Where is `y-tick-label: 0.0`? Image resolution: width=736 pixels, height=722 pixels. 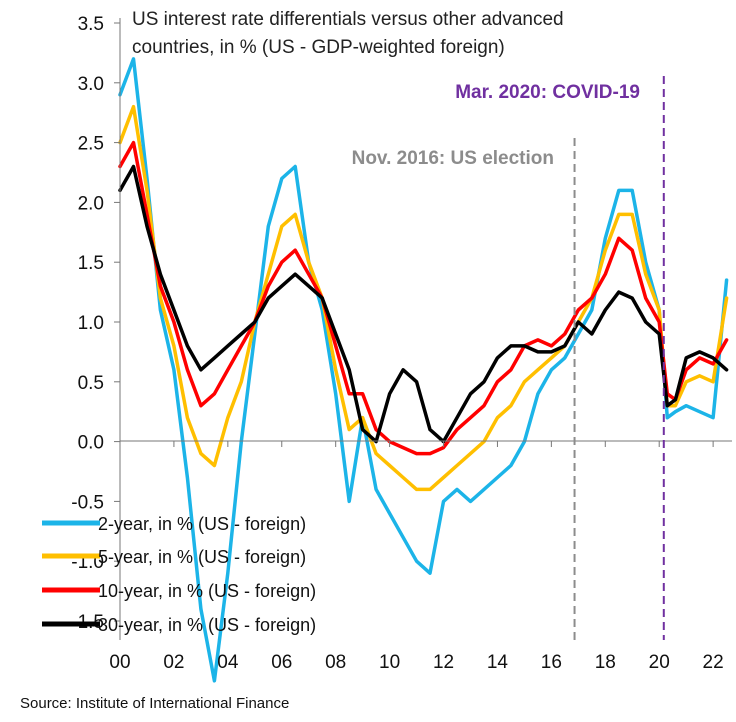 y-tick-label: 0.0 is located at coordinates (91, 443).